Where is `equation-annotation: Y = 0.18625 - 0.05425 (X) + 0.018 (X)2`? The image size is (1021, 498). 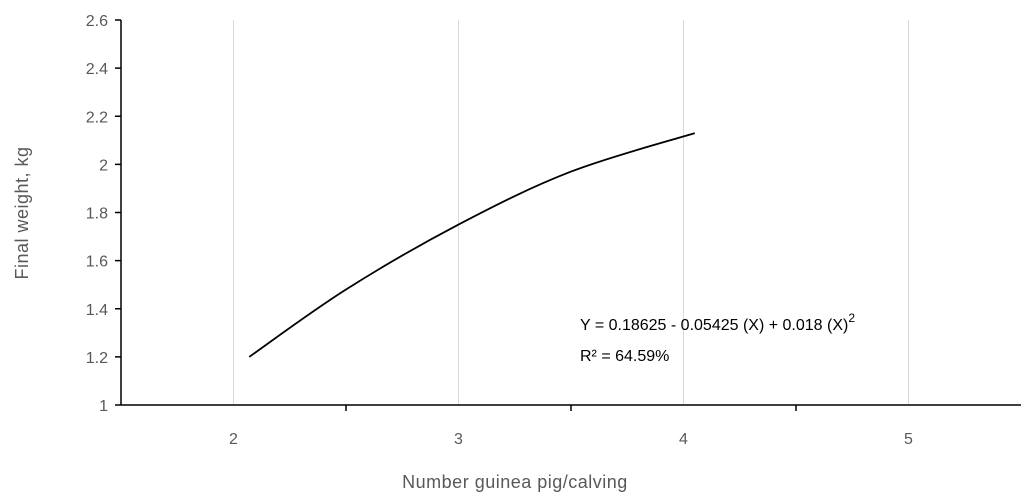
equation-annotation: Y = 0.18625 - 0.05425 (X) + 0.018 (X)2 is located at coordinates (717, 322).